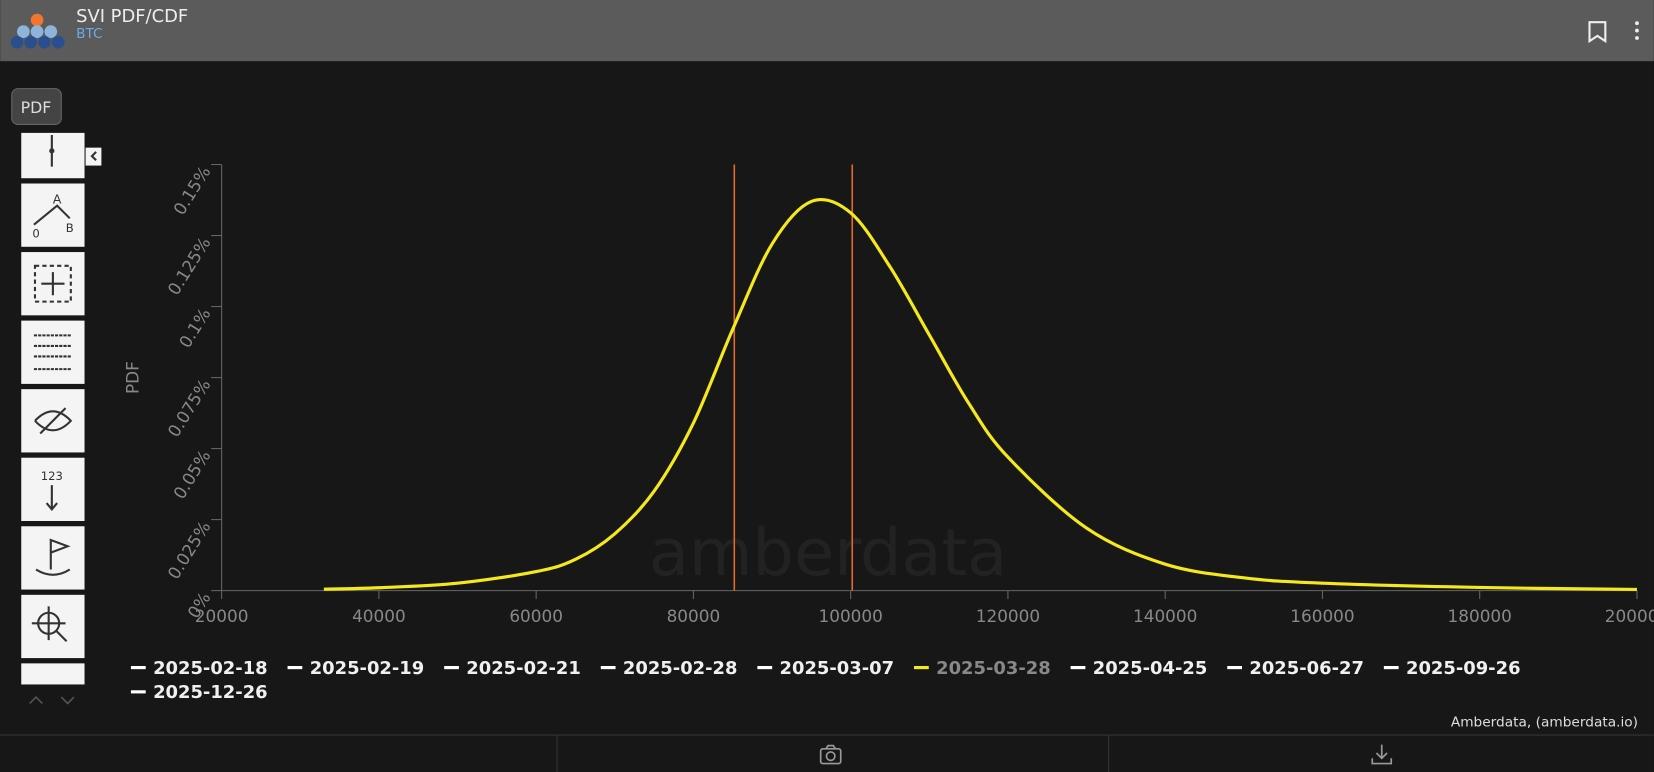 This screenshot has height=772, width=1654. What do you see at coordinates (828, 553) in the screenshot?
I see `watermark: amberdata` at bounding box center [828, 553].